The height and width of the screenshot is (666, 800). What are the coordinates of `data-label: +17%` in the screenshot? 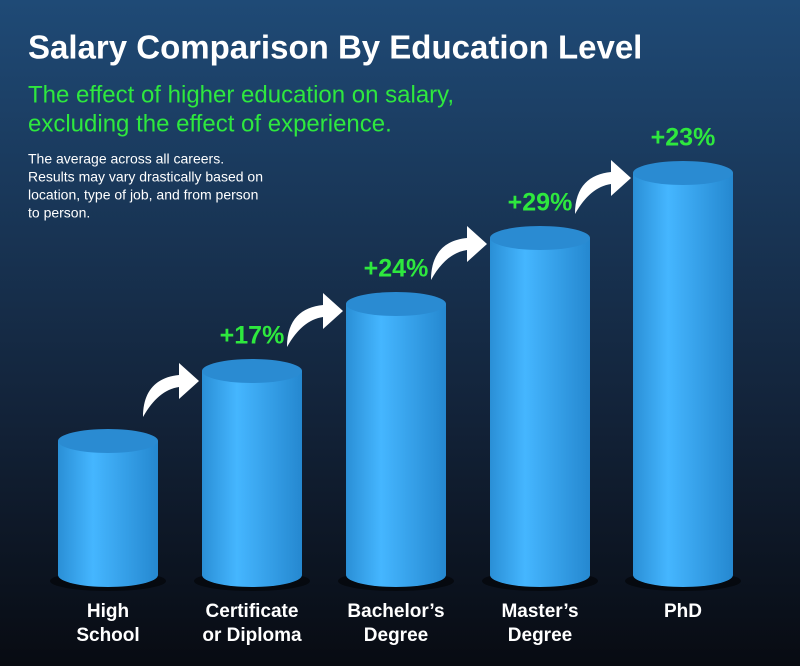 It's located at (252, 336).